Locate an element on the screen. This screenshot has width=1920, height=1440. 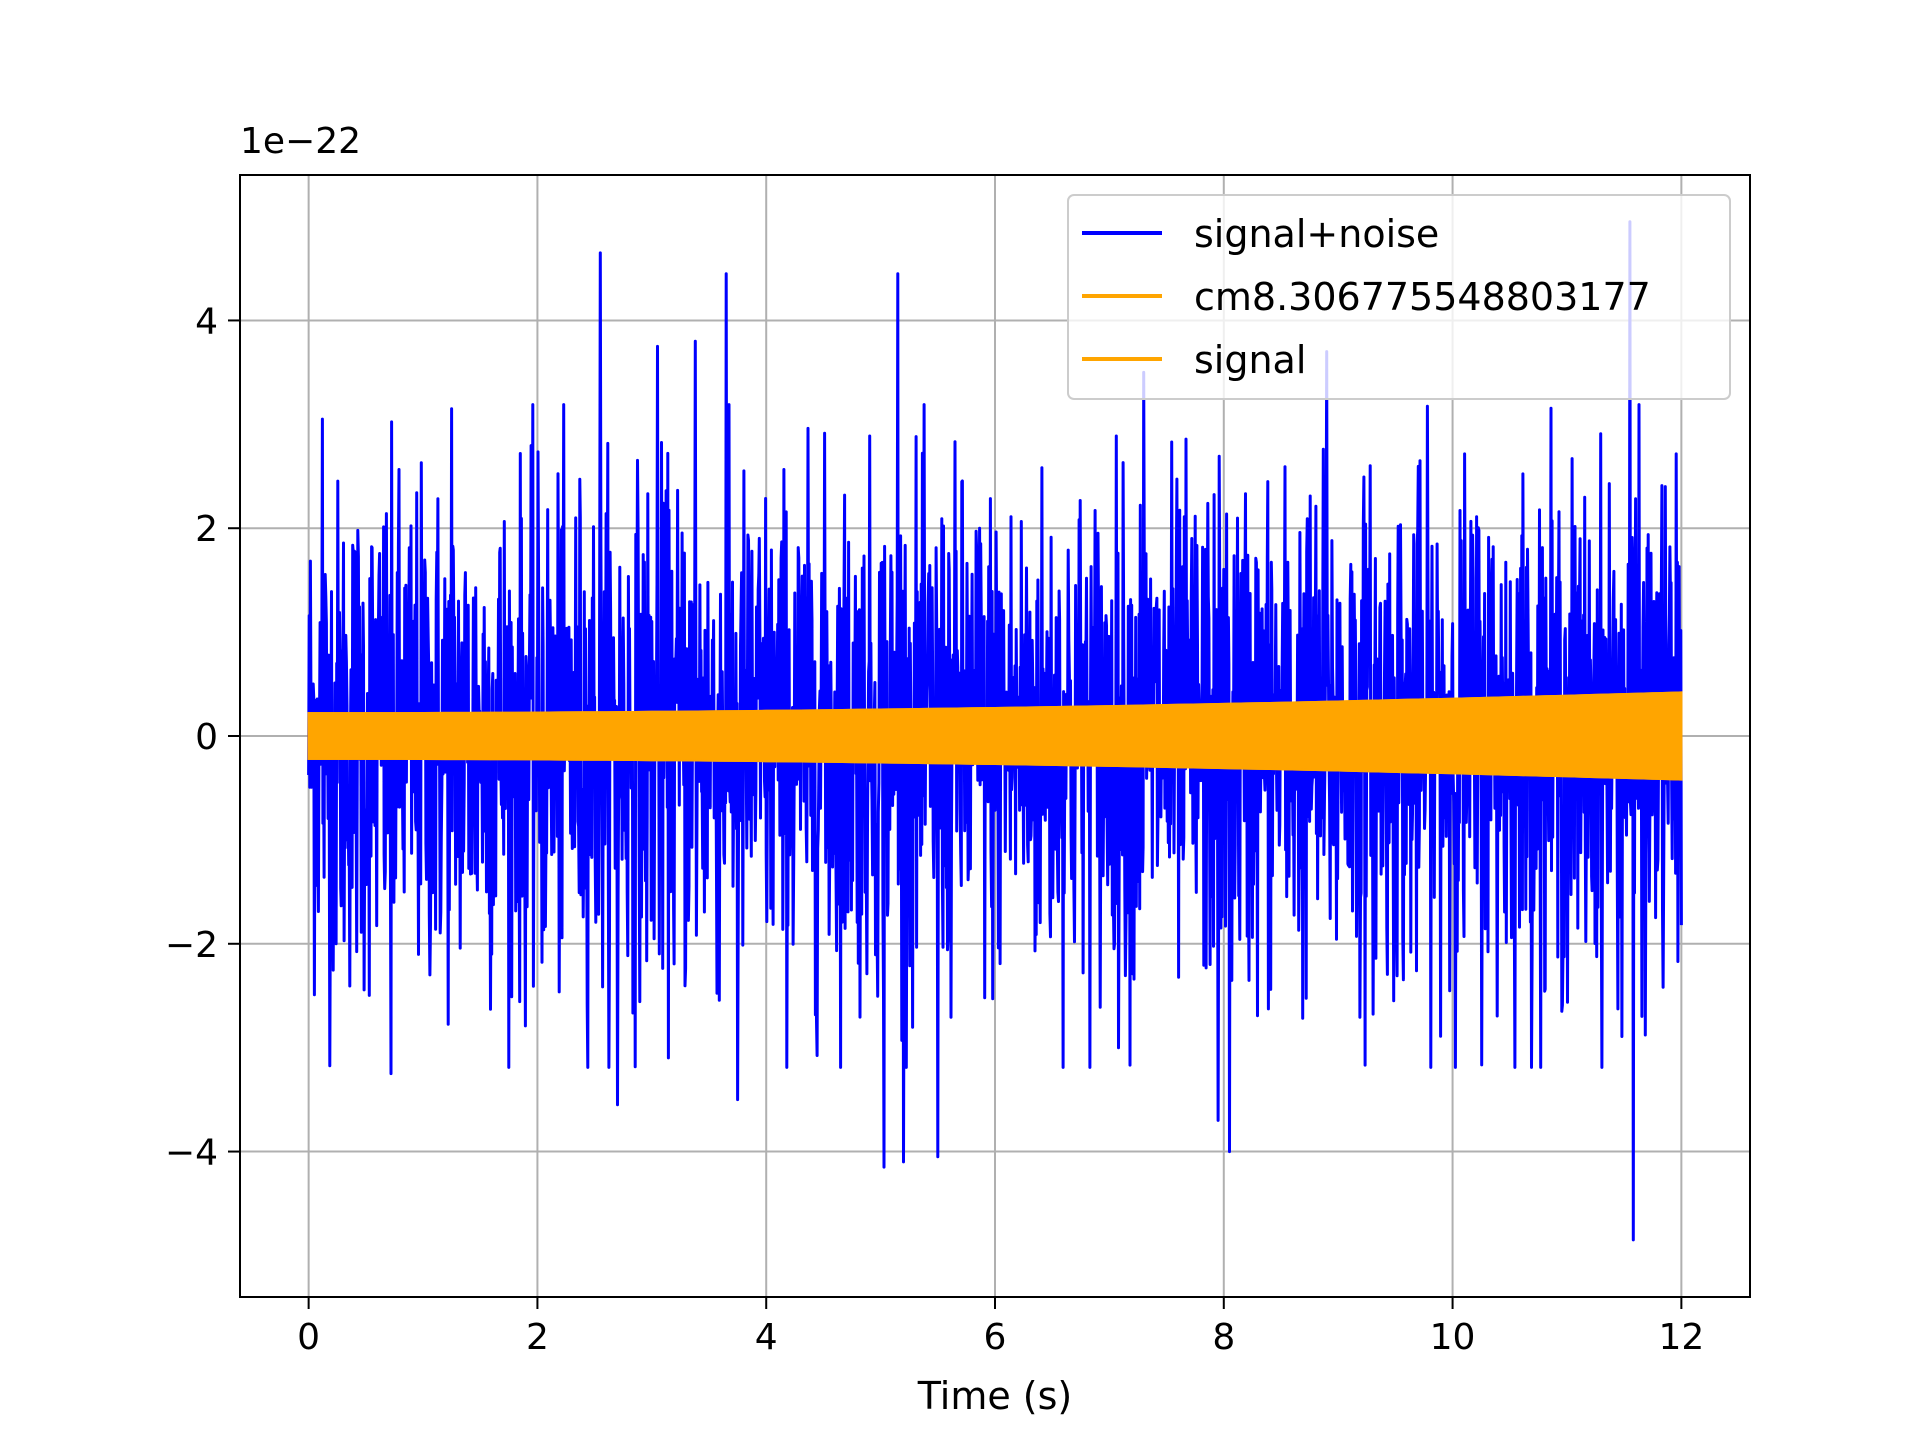
x-tick-label: 10 is located at coordinates (1453, 1337).